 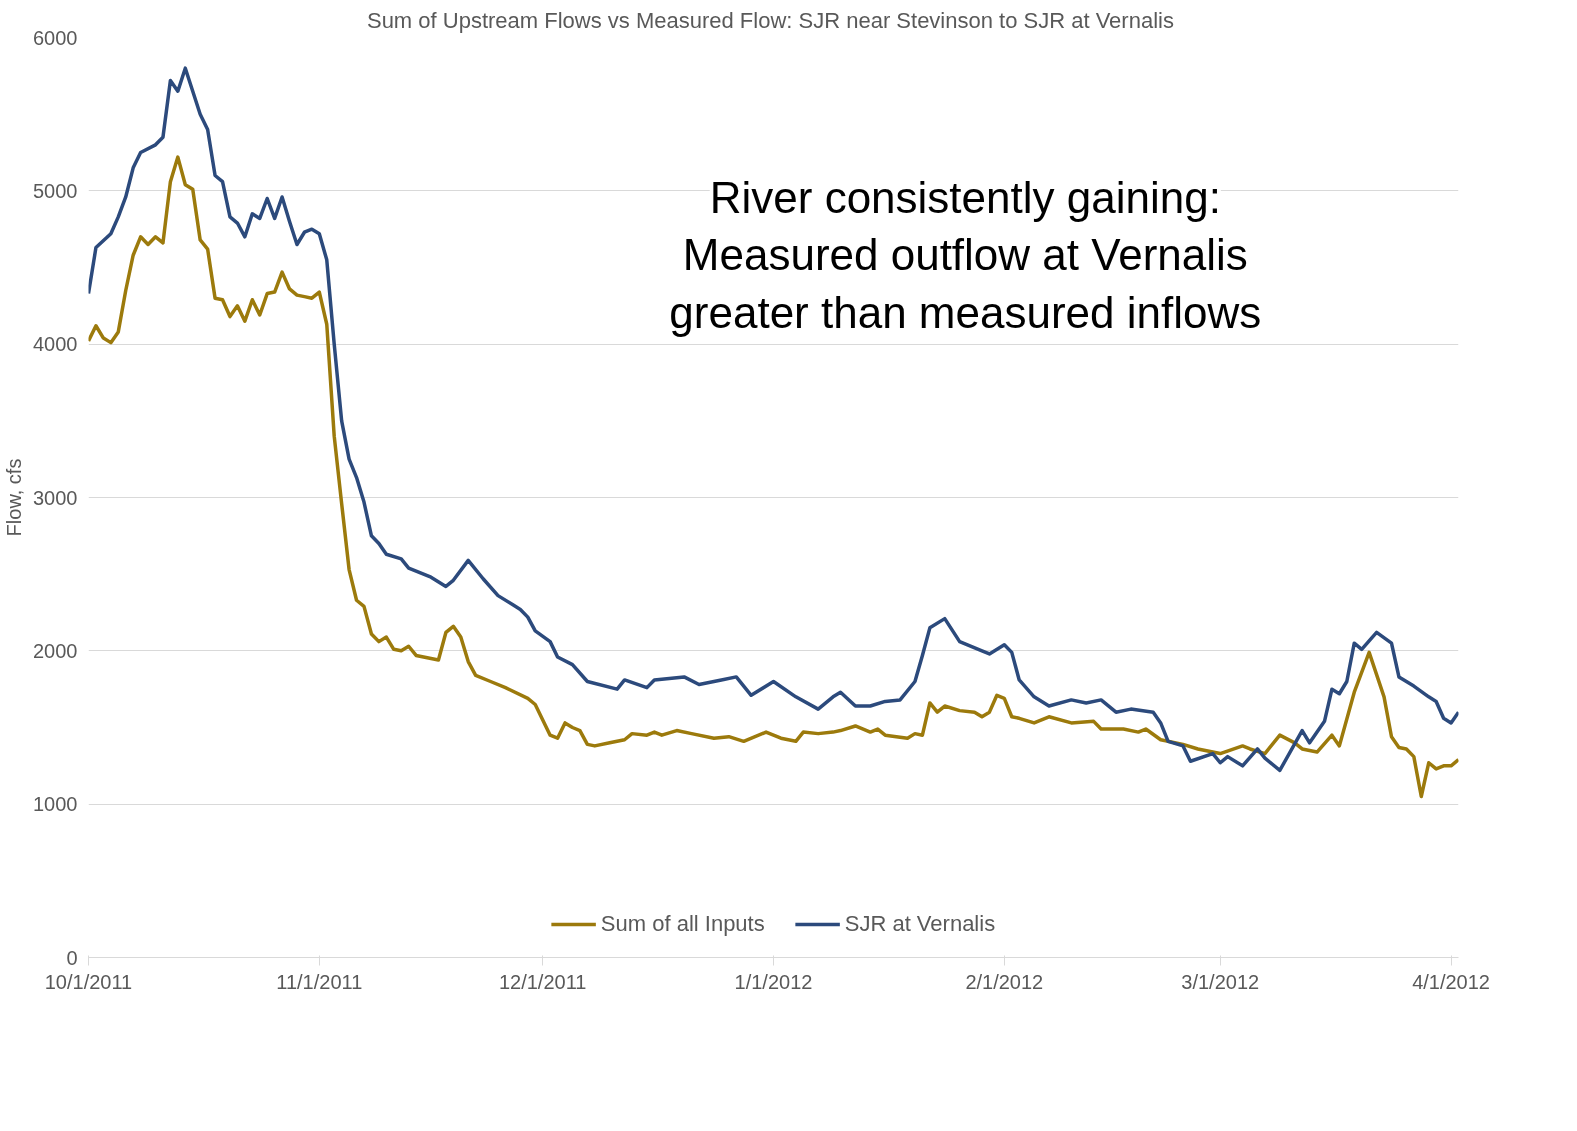 What do you see at coordinates (1220, 981) in the screenshot?
I see `x-tick-label: 3/1/2012` at bounding box center [1220, 981].